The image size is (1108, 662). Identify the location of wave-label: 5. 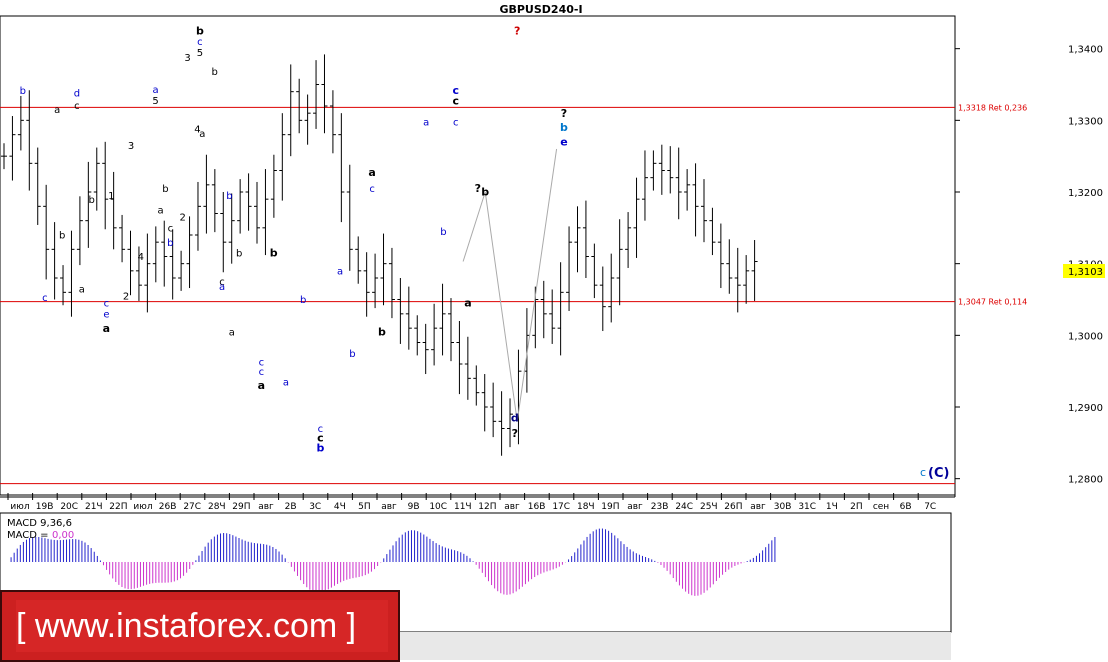
(155, 101).